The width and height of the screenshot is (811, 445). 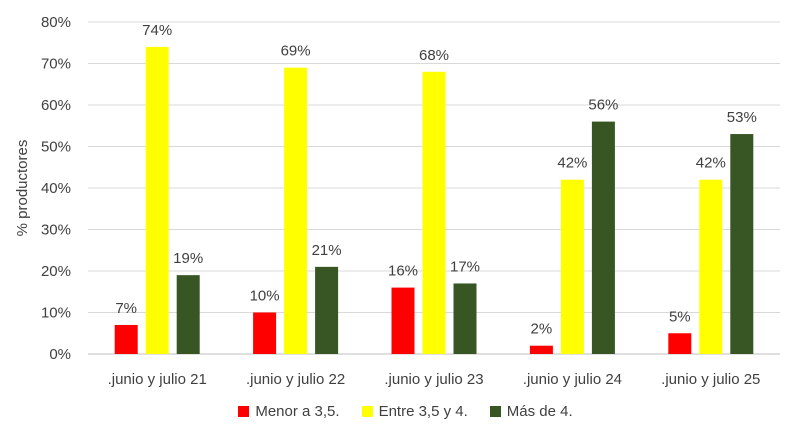 What do you see at coordinates (465, 266) in the screenshot?
I see `data-label: 17%` at bounding box center [465, 266].